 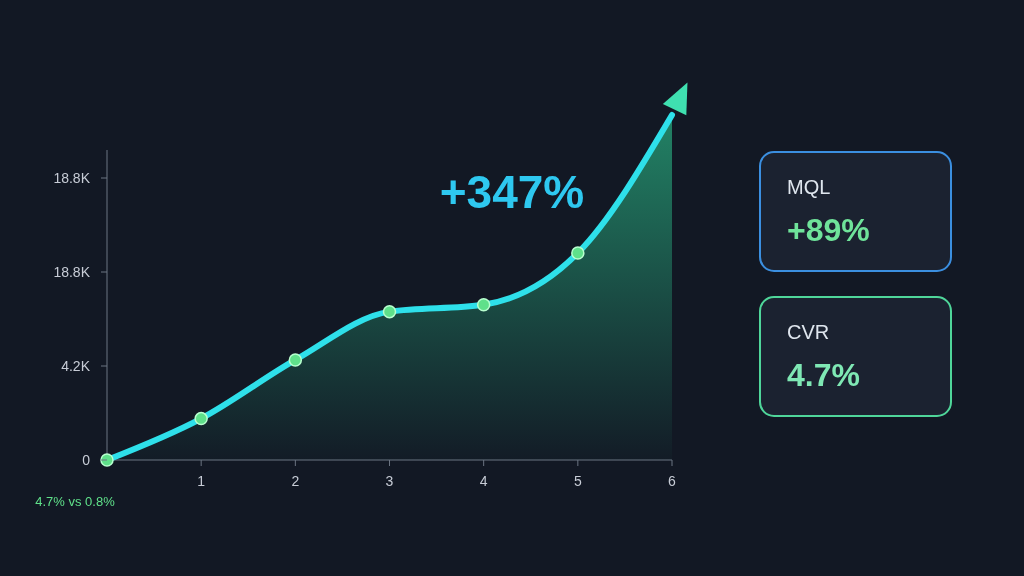 What do you see at coordinates (76, 366) in the screenshot?
I see `text: 4.2K` at bounding box center [76, 366].